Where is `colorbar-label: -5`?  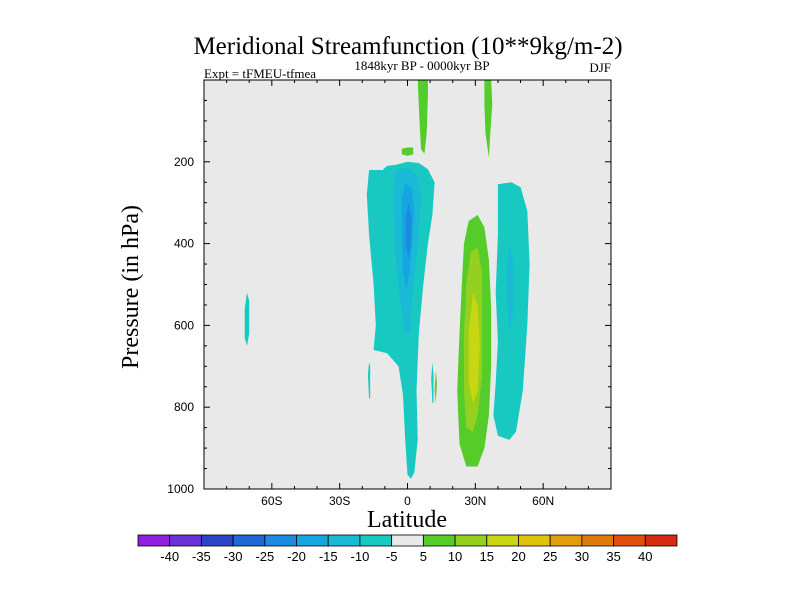
colorbar-label: -5 is located at coordinates (392, 556).